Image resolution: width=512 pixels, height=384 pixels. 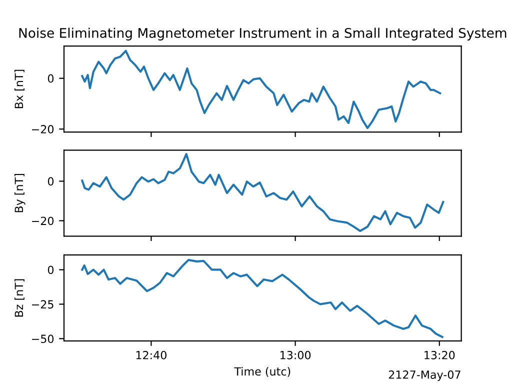 I want to click on chart-title: Noise Eliminating Magnetometer Instrument in a Small Integrated System, so click(x=262, y=34).